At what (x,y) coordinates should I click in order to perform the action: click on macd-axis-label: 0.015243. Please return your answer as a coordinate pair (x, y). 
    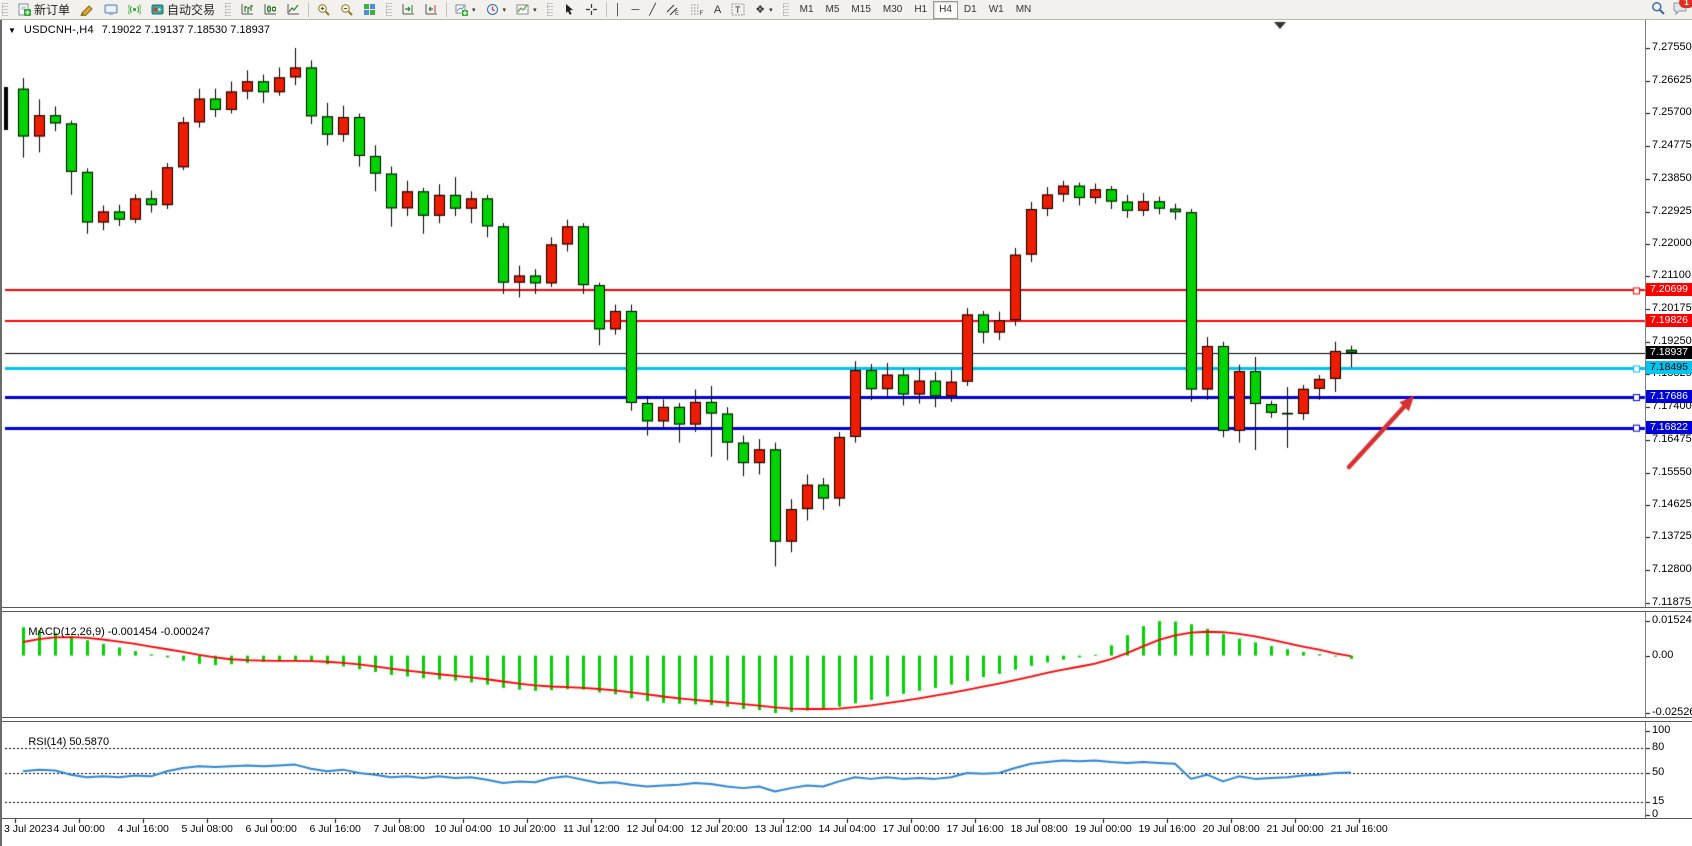
    Looking at the image, I should click on (1672, 620).